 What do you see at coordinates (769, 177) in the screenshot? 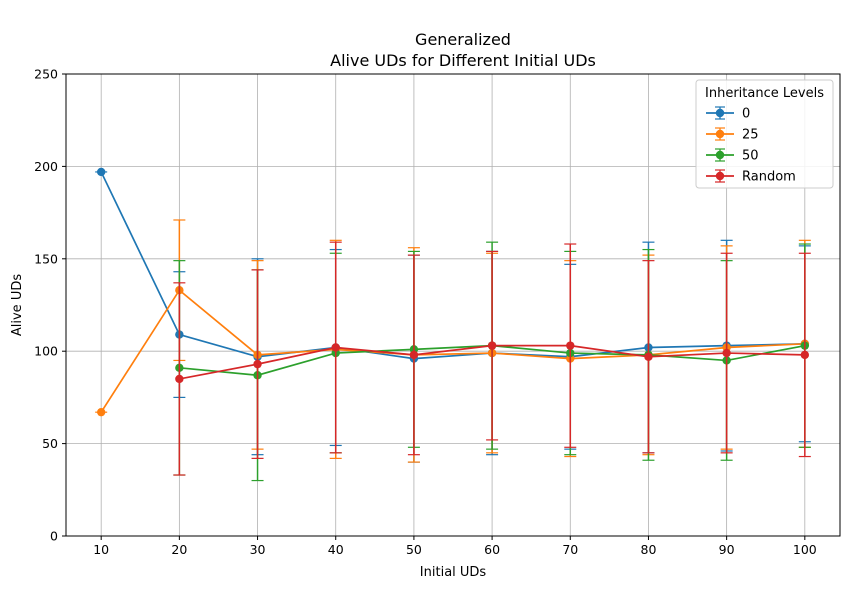
I see `legend-label: Random` at bounding box center [769, 177].